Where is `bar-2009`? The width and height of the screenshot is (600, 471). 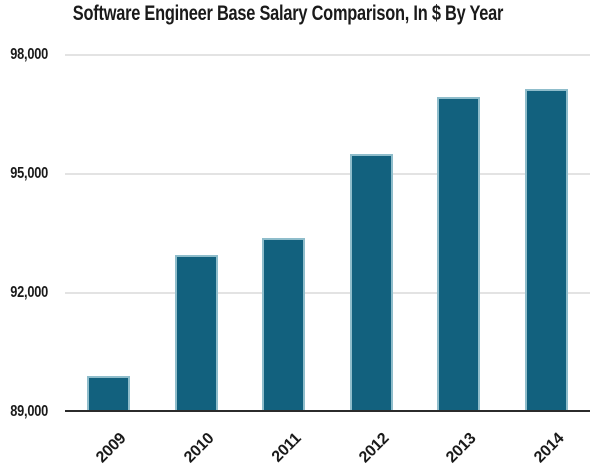
bar-2009 is located at coordinates (109, 394).